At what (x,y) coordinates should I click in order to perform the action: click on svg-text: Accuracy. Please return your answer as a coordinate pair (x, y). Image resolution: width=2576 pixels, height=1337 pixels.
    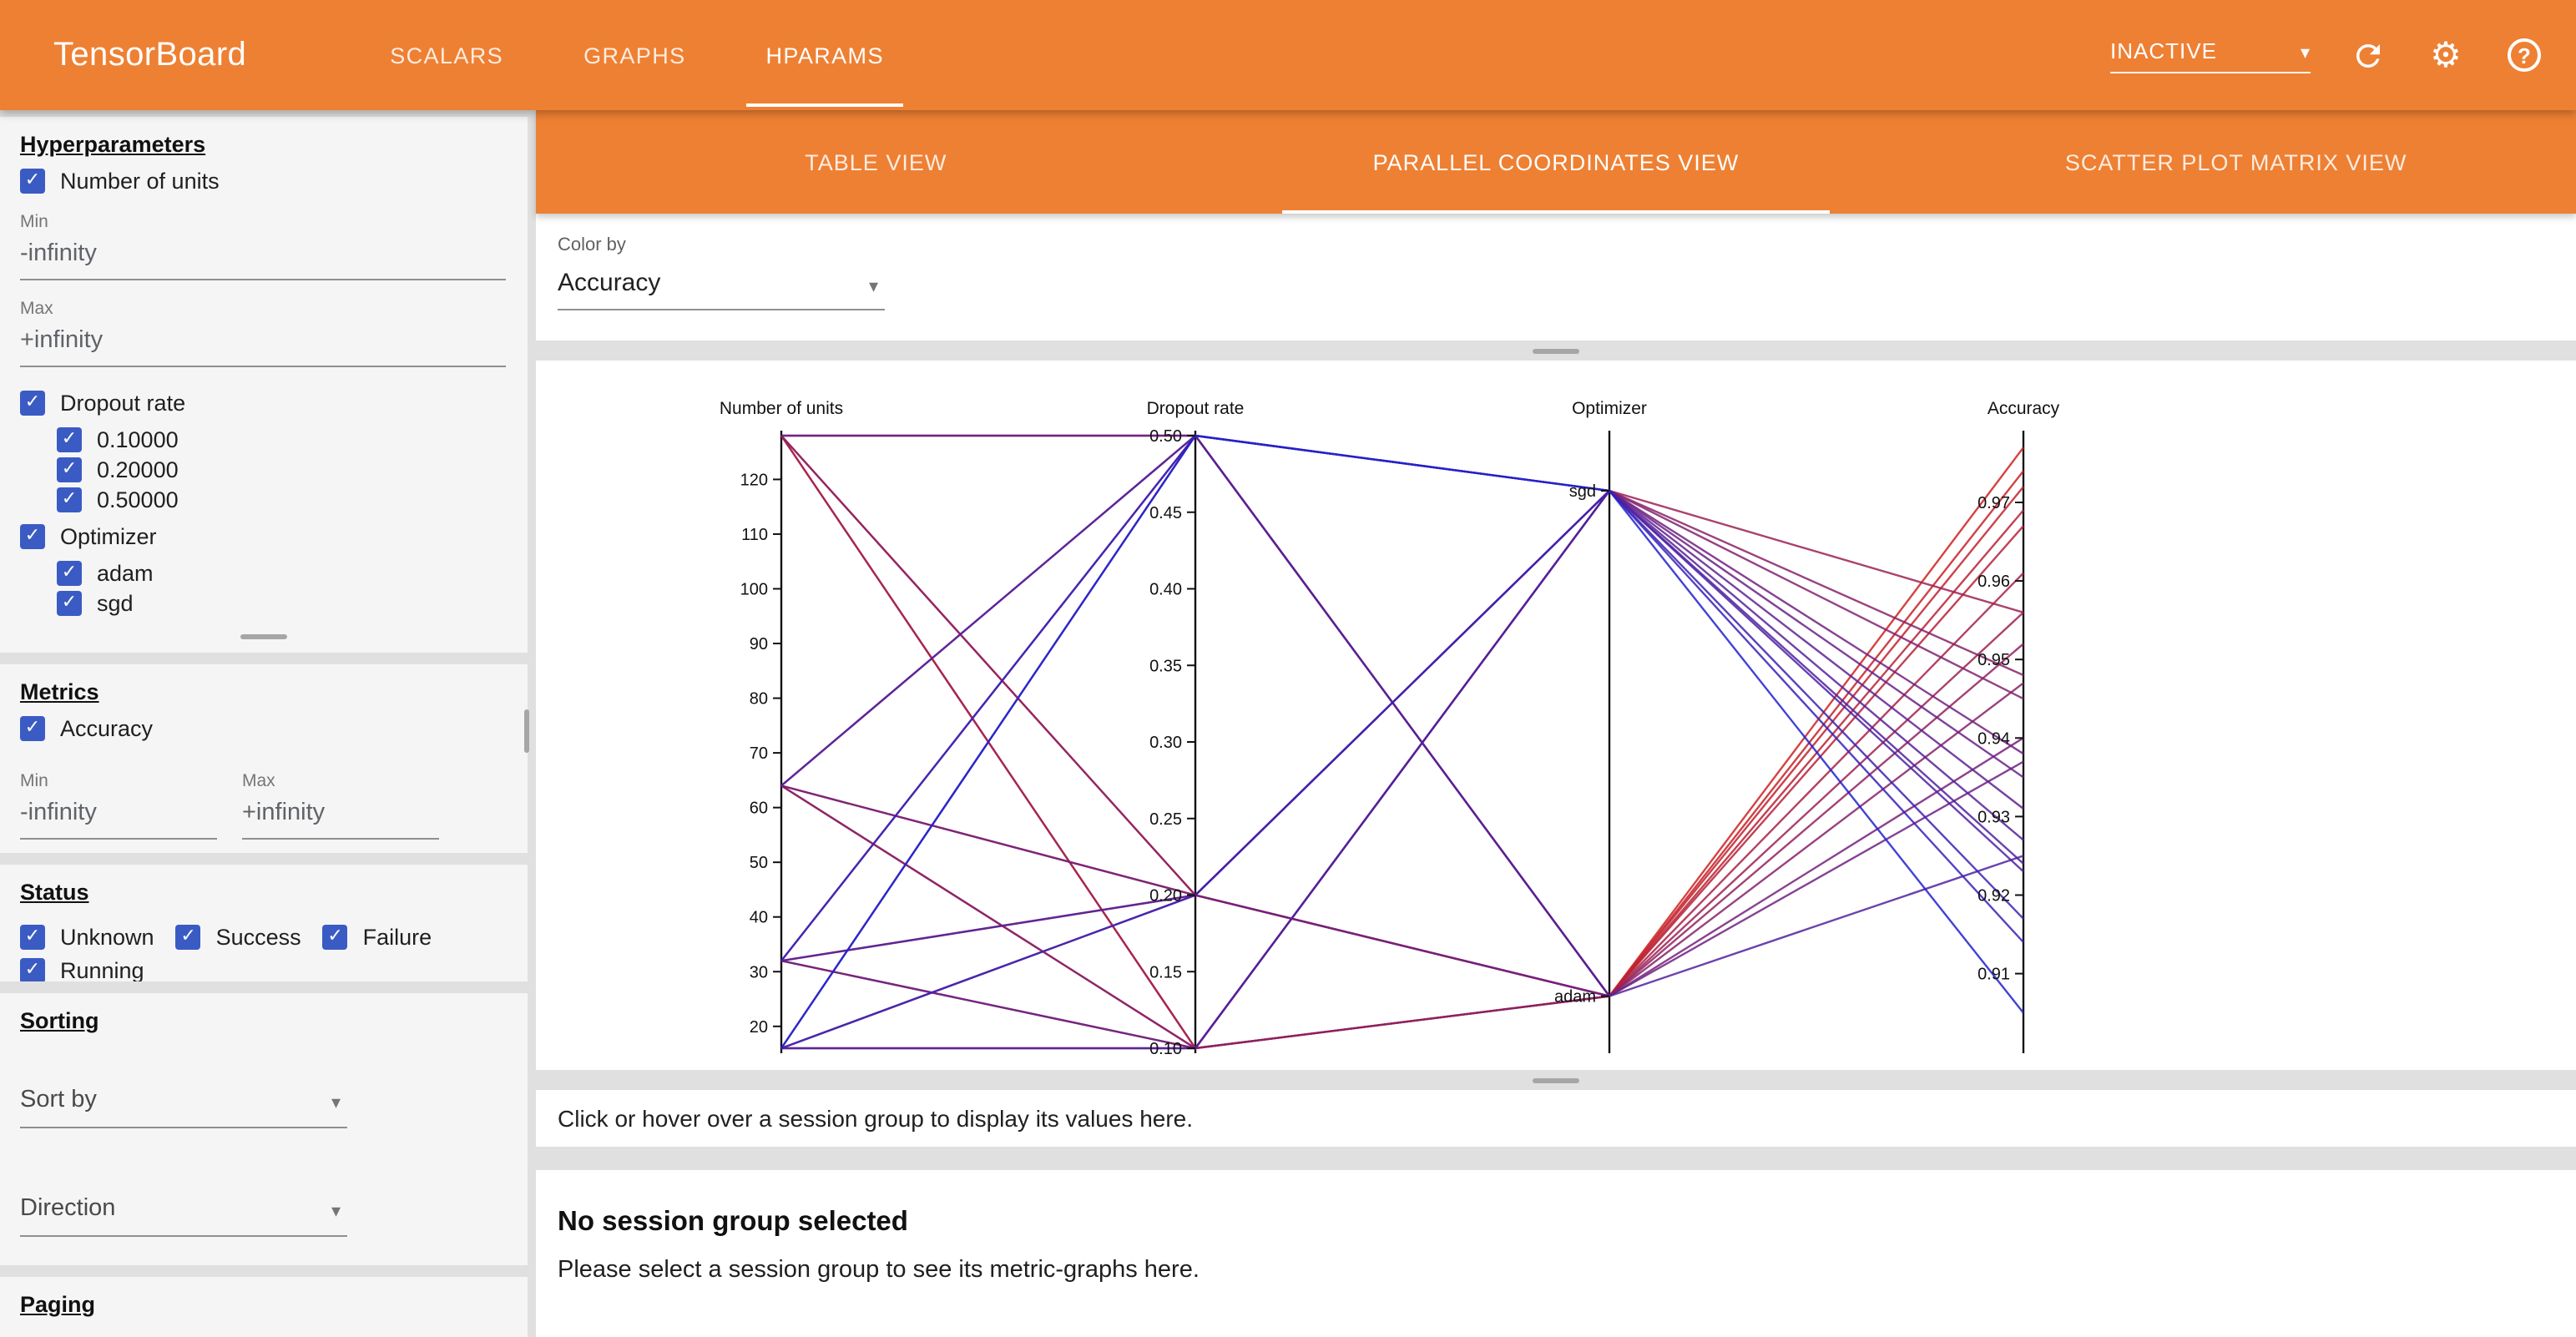
    Looking at the image, I should click on (2024, 408).